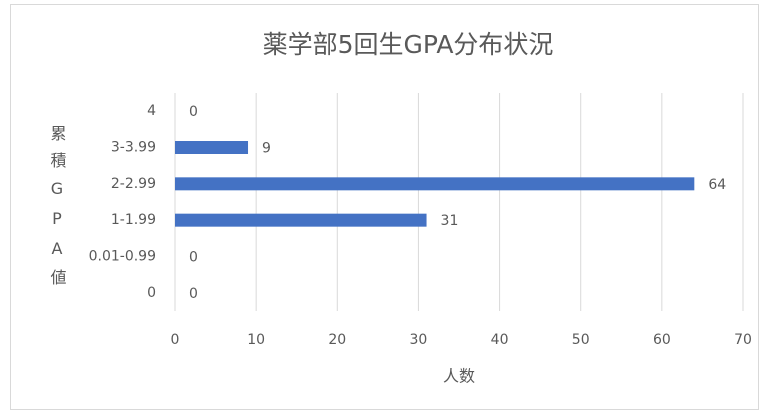 This screenshot has height=414, width=762. What do you see at coordinates (500, 340) in the screenshot?
I see `x-tick-label: 40` at bounding box center [500, 340].